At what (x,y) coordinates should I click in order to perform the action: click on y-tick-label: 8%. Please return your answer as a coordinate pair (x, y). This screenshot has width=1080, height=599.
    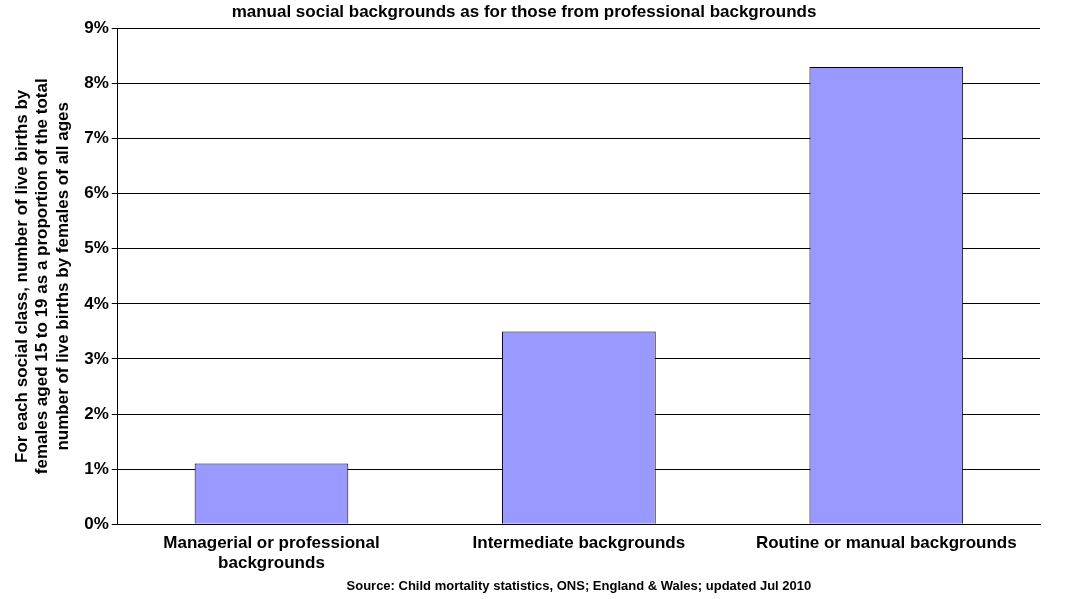
    Looking at the image, I should click on (96, 83).